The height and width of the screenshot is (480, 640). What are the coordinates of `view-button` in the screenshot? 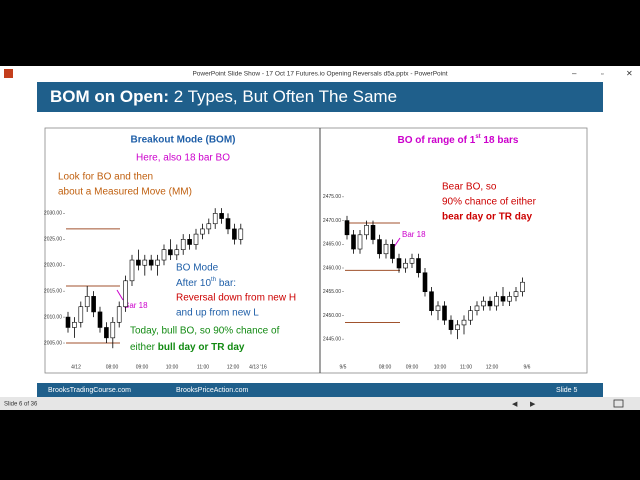 It's located at (618, 403).